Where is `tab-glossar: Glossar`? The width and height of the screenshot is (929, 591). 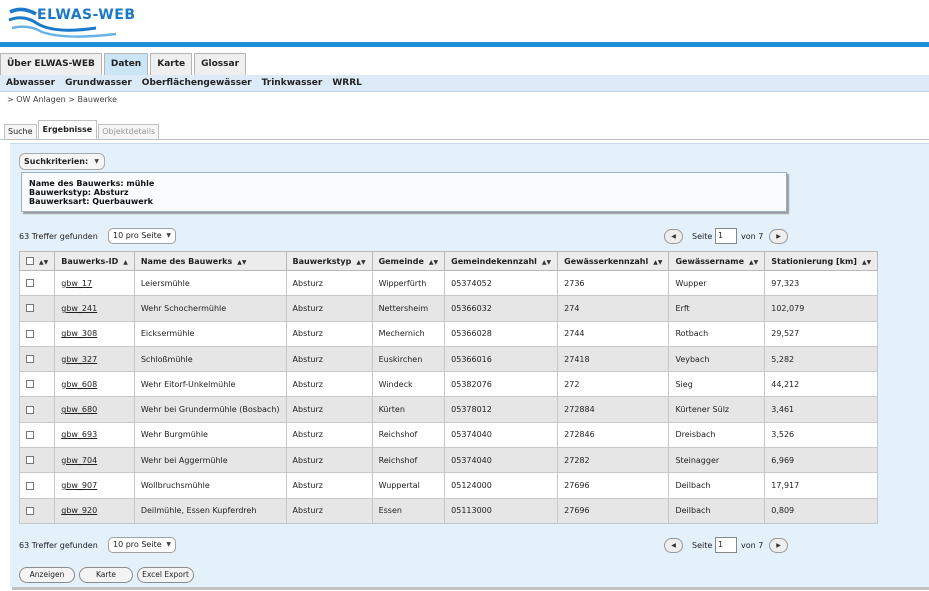 tab-glossar: Glossar is located at coordinates (220, 64).